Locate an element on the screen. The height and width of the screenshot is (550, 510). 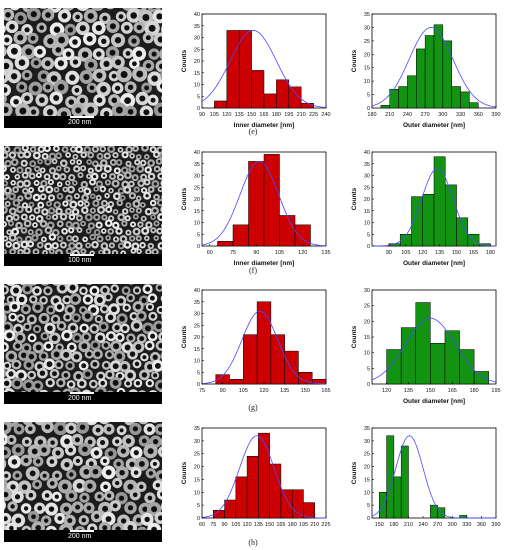
y-tick-label: 35 is located at coordinates (197, 303).